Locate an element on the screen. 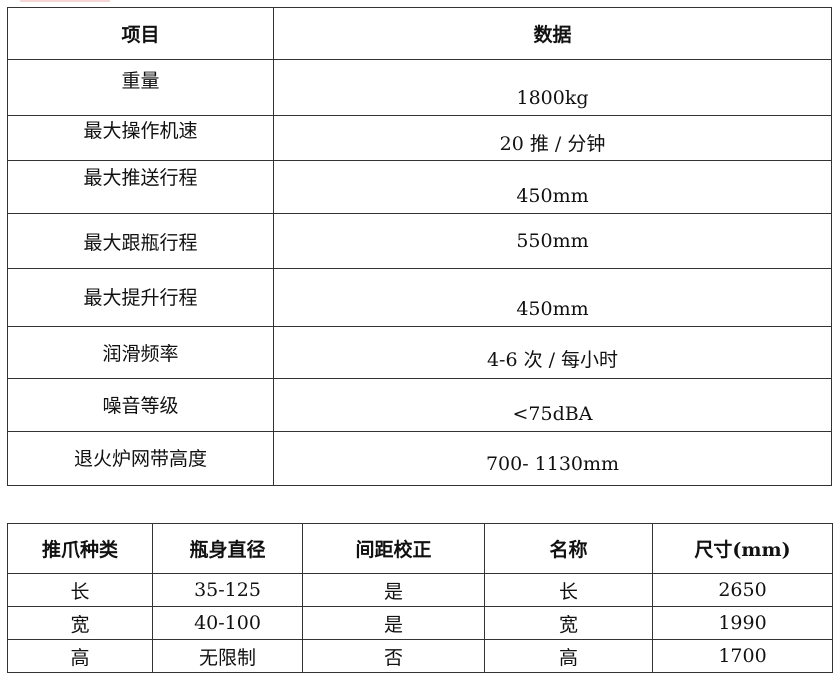  table-row: 润滑频率 4-6 次 / 每小时 is located at coordinates (419, 352).